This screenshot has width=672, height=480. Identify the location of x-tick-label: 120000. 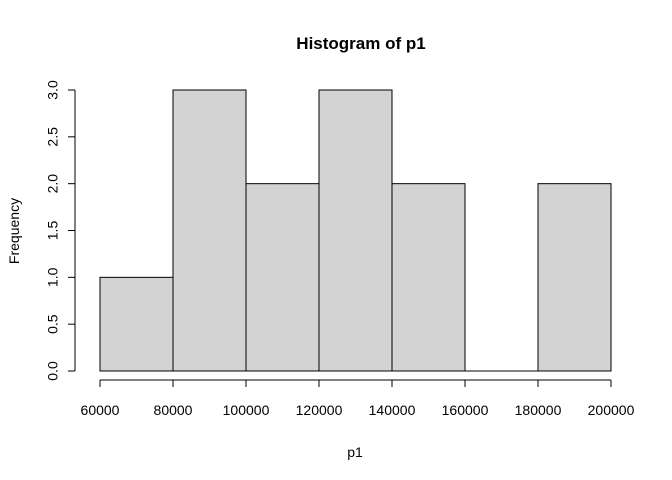
(319, 410).